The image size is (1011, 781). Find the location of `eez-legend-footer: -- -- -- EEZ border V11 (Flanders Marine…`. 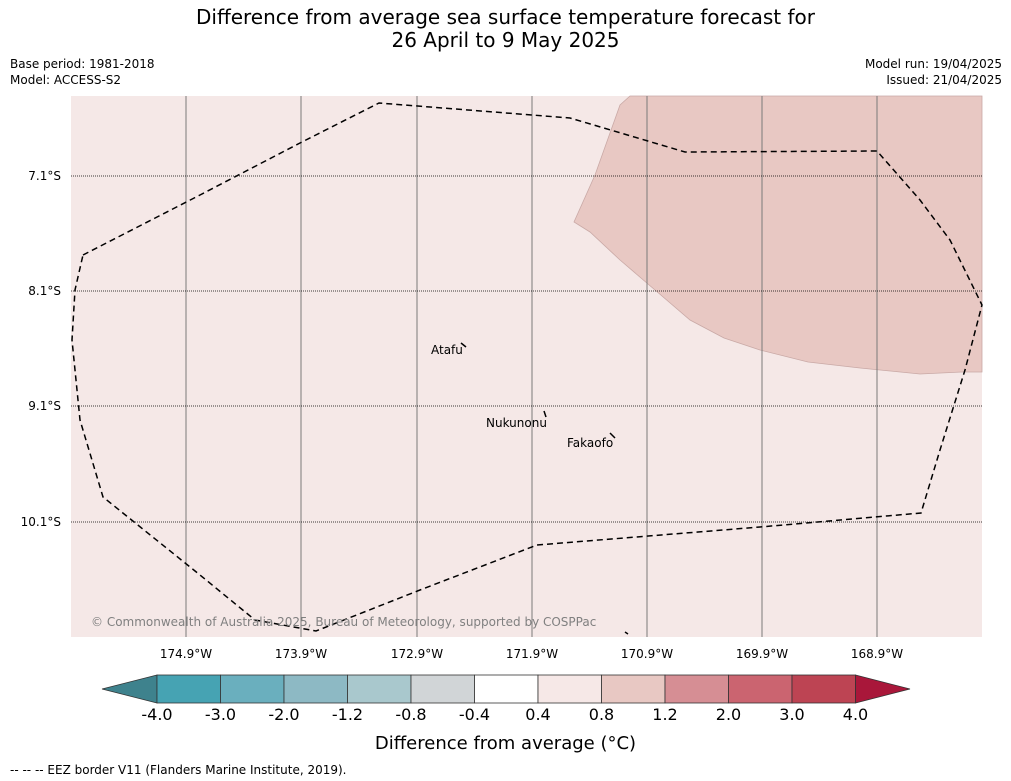

eez-legend-footer: -- -- -- EEZ border V11 (Flanders Marine… is located at coordinates (178, 770).